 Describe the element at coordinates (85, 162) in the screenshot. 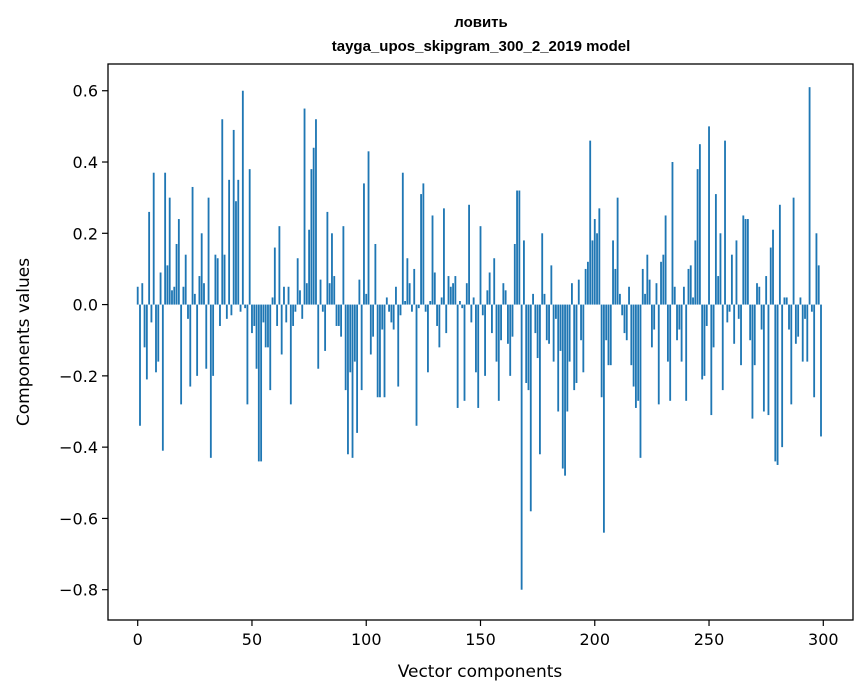

I see `y-tick-label: 0.4` at that location.